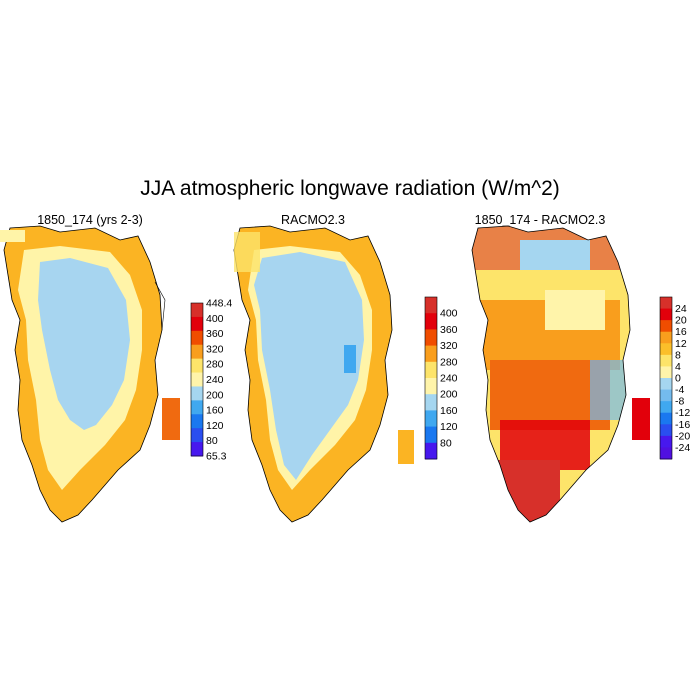 Image resolution: width=700 pixels, height=700 pixels. What do you see at coordinates (313, 220) in the screenshot?
I see `panel-title-racmo: RACMO2.3` at bounding box center [313, 220].